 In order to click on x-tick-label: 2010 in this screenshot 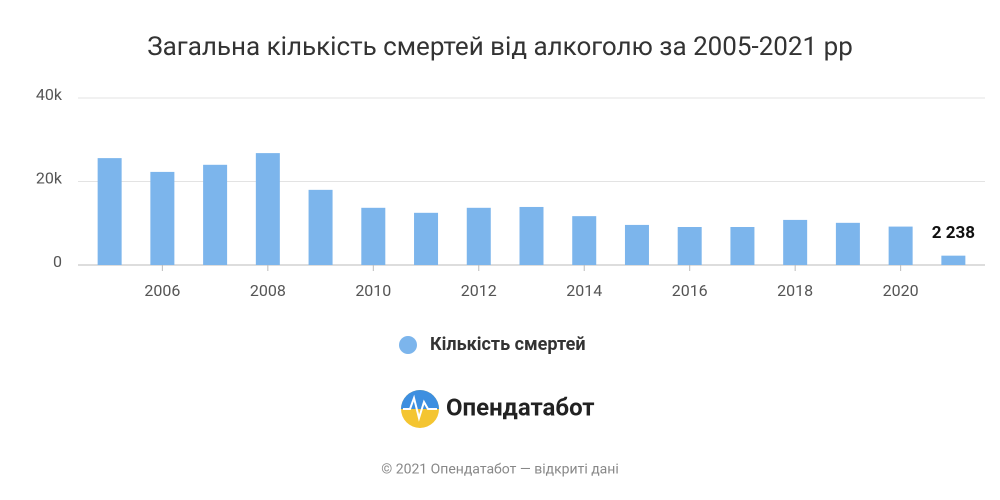, I will do `click(373, 290)`.